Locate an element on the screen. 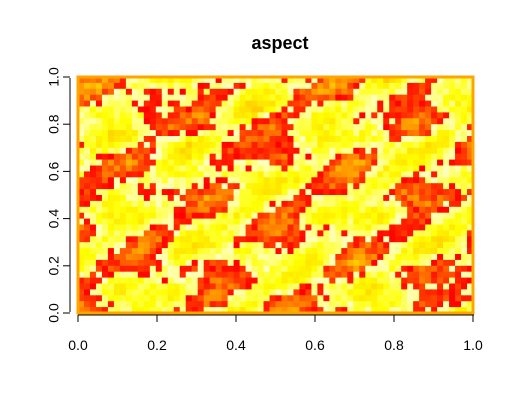 This screenshot has width=516, height=413. y-axis-tick-label: 0.0 is located at coordinates (54, 313).